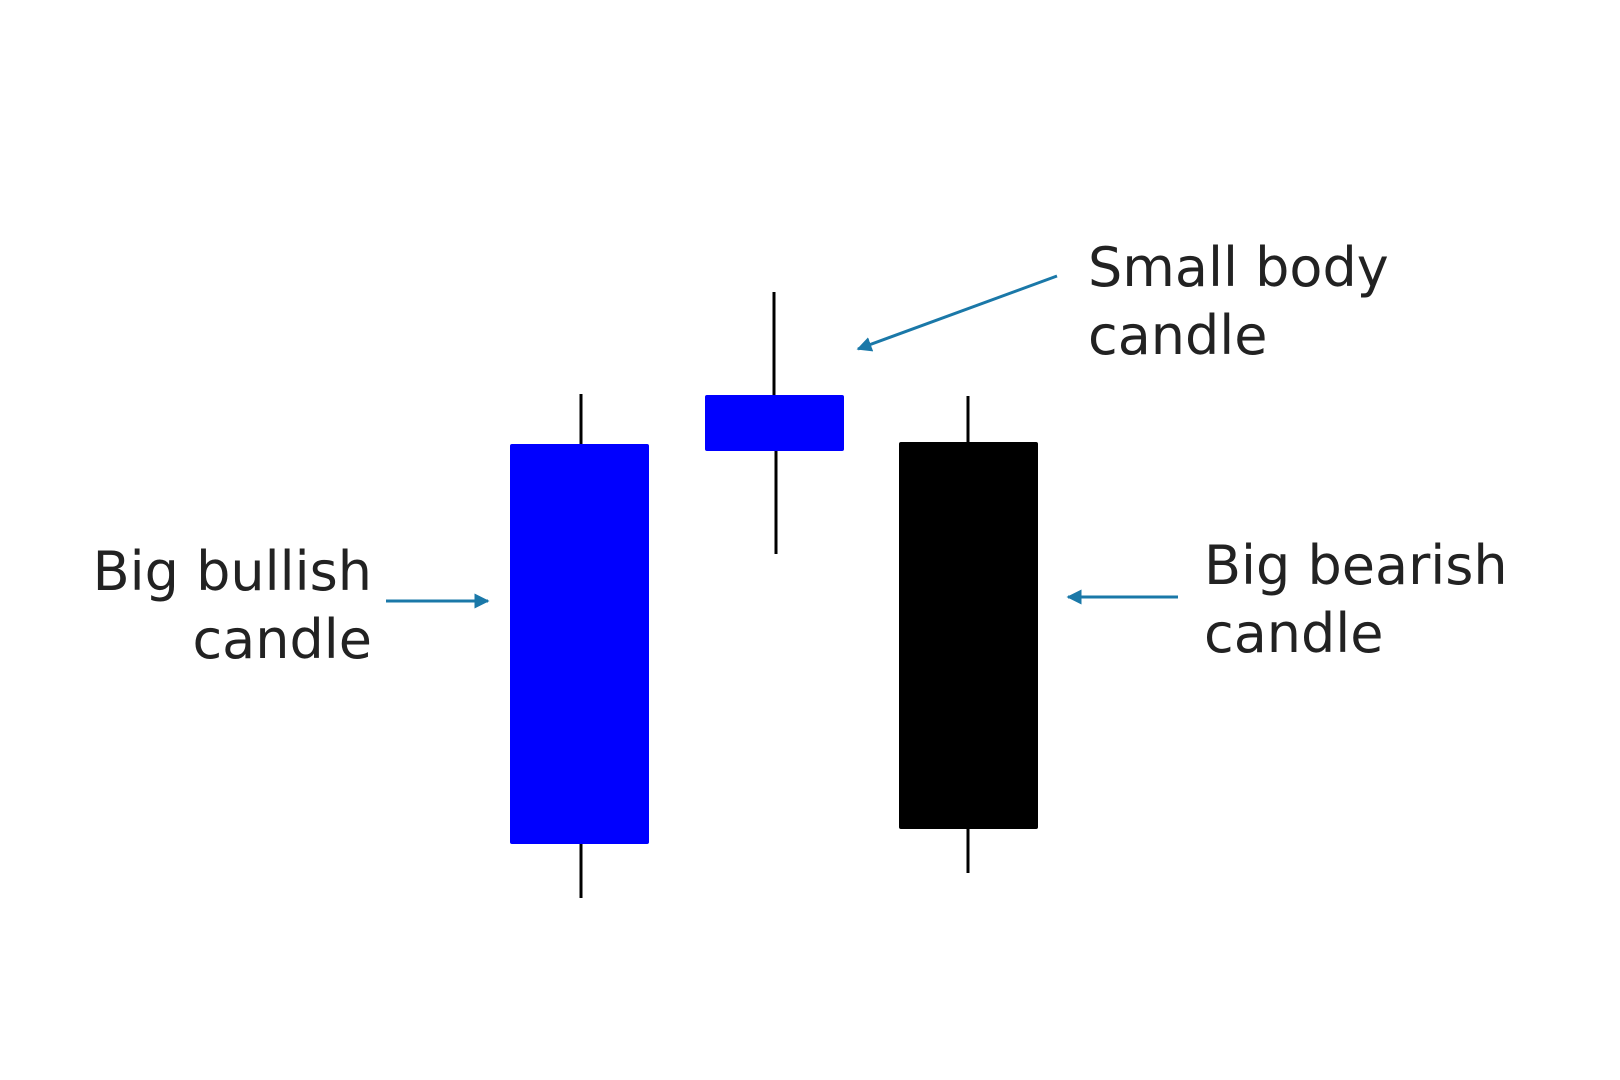  Describe the element at coordinates (232, 605) in the screenshot. I see `bullish-candle-label: Big bullish candle` at that location.